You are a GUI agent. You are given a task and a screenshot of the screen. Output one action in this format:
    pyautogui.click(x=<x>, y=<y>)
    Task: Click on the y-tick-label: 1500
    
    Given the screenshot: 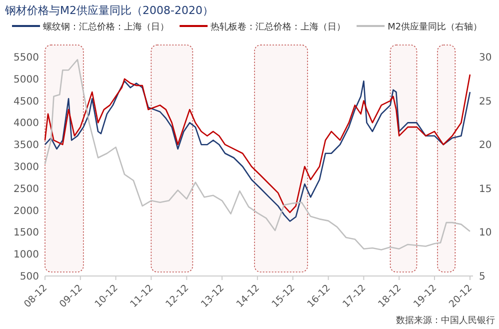 What is the action you would take?
    pyautogui.click(x=26, y=233)
    